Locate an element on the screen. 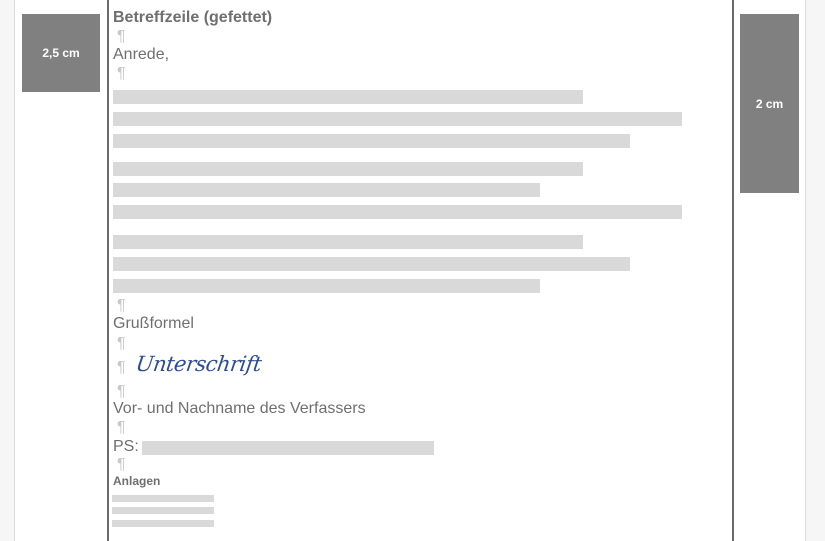 Image resolution: width=825 pixels, height=541 pixels. attachments-label: Anlagen is located at coordinates (137, 481).